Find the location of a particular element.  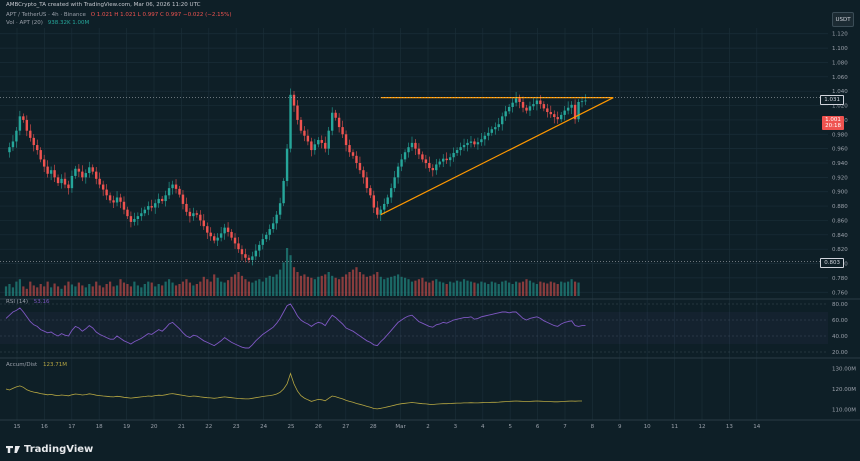

ad-legend: Accum/Dist 123.71M is located at coordinates (36, 365).